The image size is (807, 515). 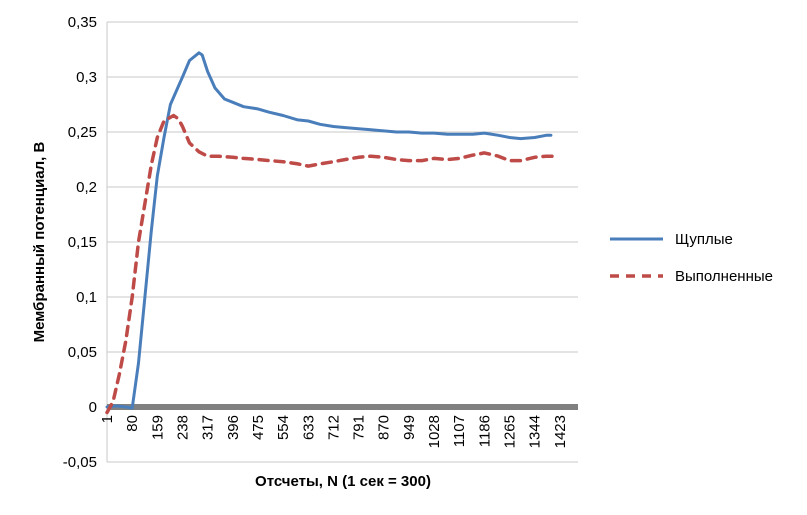 What do you see at coordinates (359, 427) in the screenshot?
I see `x-tick-label: 791` at bounding box center [359, 427].